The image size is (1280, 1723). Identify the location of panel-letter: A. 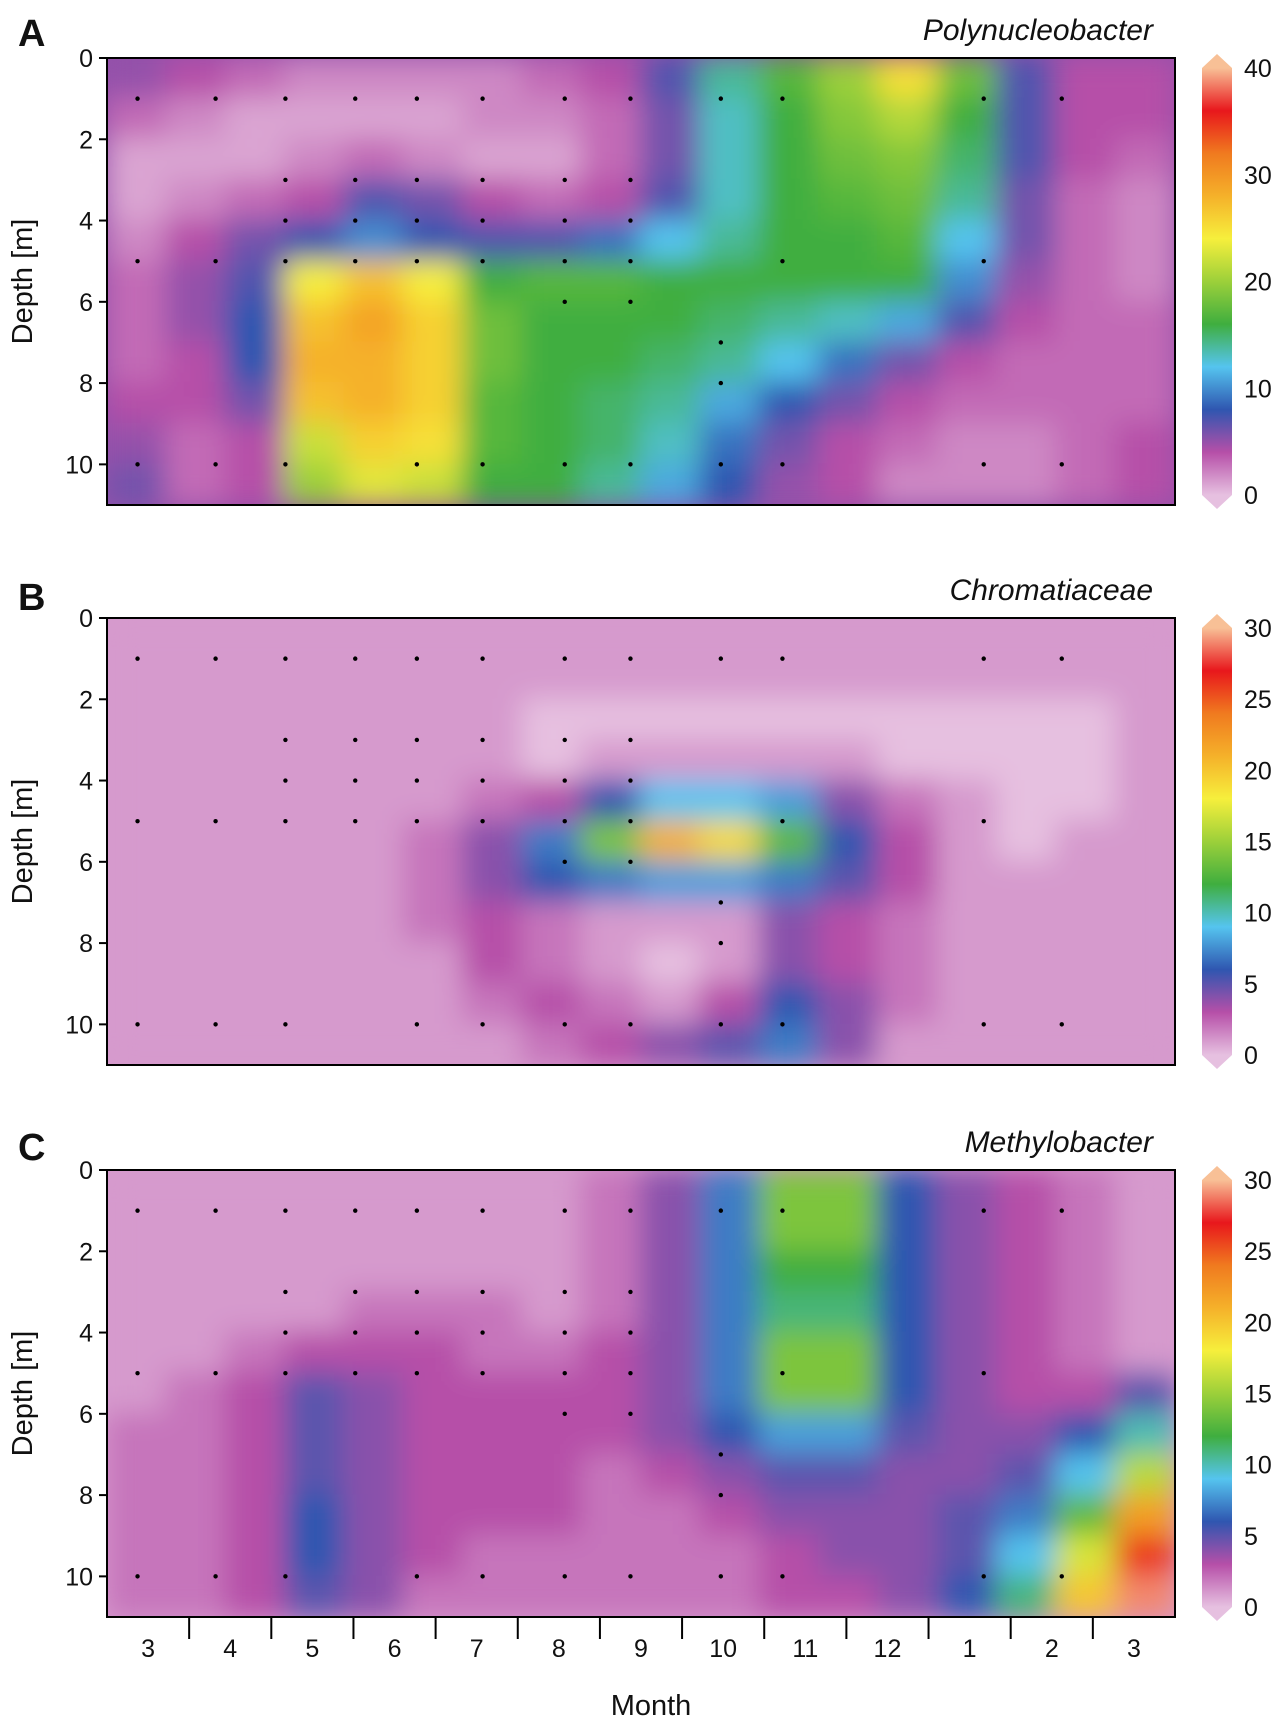
(31, 34).